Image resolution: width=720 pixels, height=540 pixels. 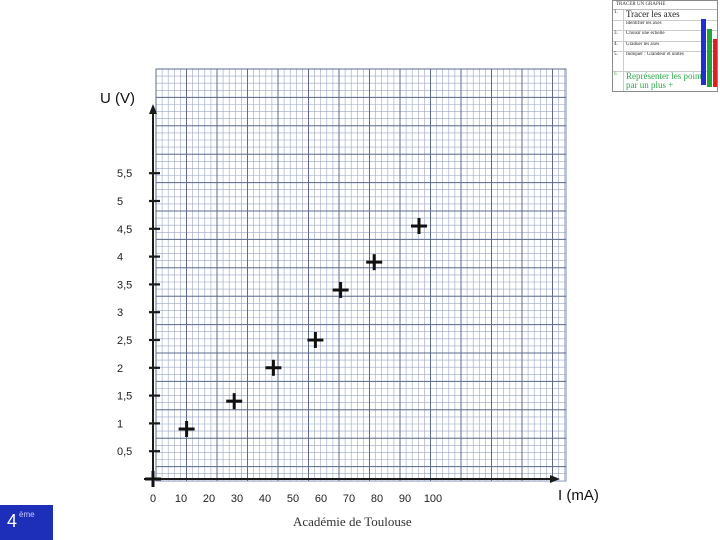 What do you see at coordinates (643, 44) in the screenshot?
I see `graph-step-text: Graduer les axes` at bounding box center [643, 44].